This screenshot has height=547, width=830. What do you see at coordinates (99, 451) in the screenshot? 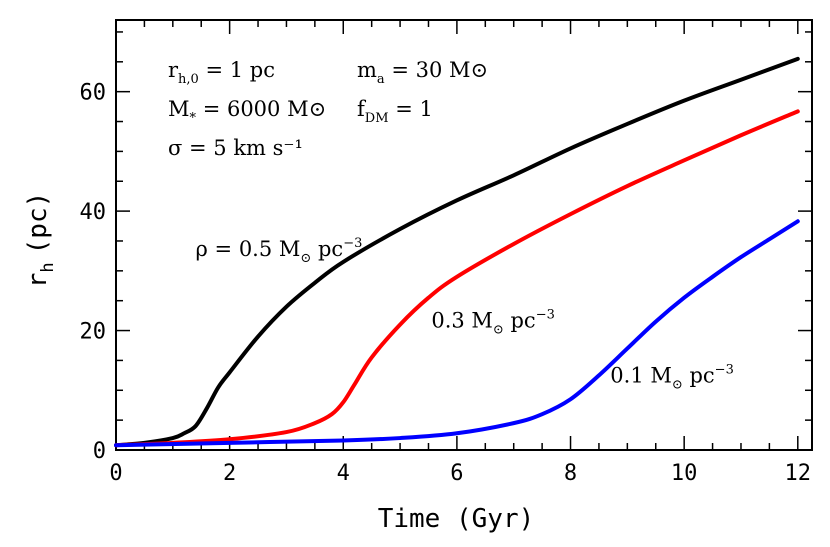
I see `y-tick-label: 0` at bounding box center [99, 451].